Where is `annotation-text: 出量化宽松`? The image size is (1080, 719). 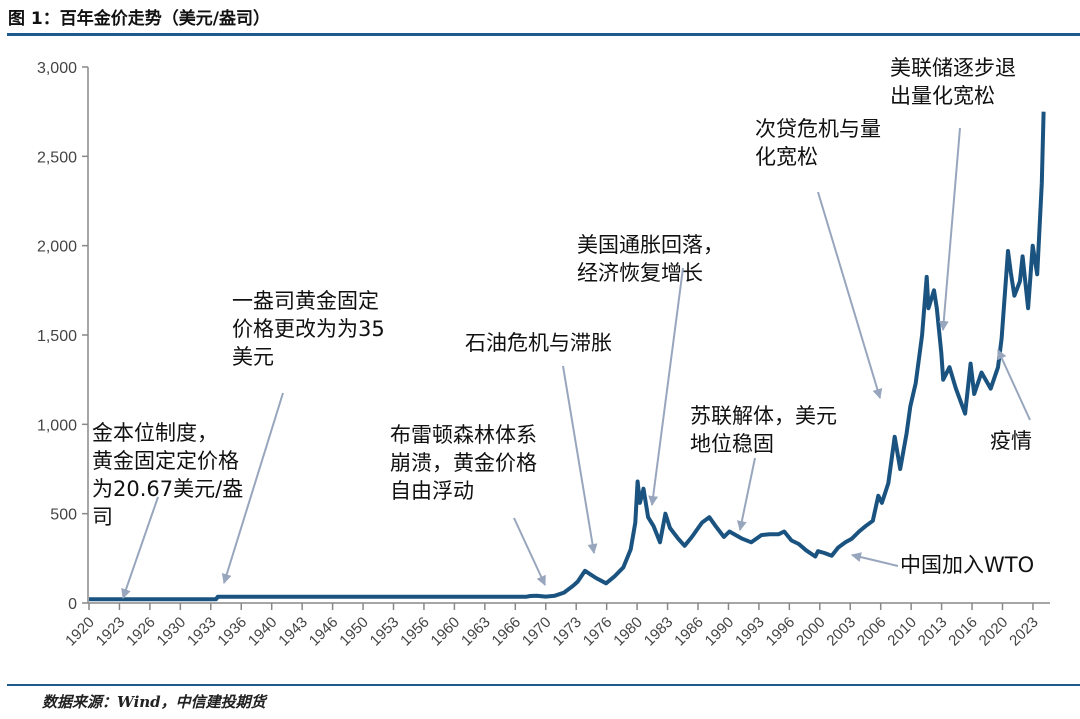
annotation-text: 出量化宽松 is located at coordinates (942, 96).